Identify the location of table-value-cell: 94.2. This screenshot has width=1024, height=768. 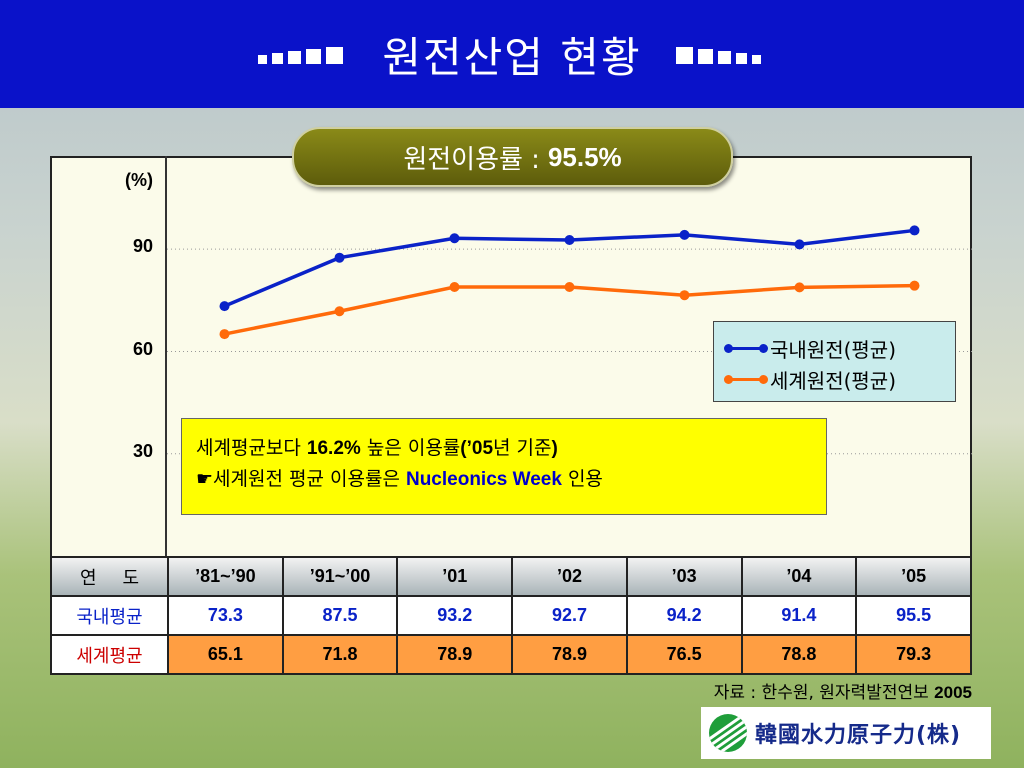
(684, 615).